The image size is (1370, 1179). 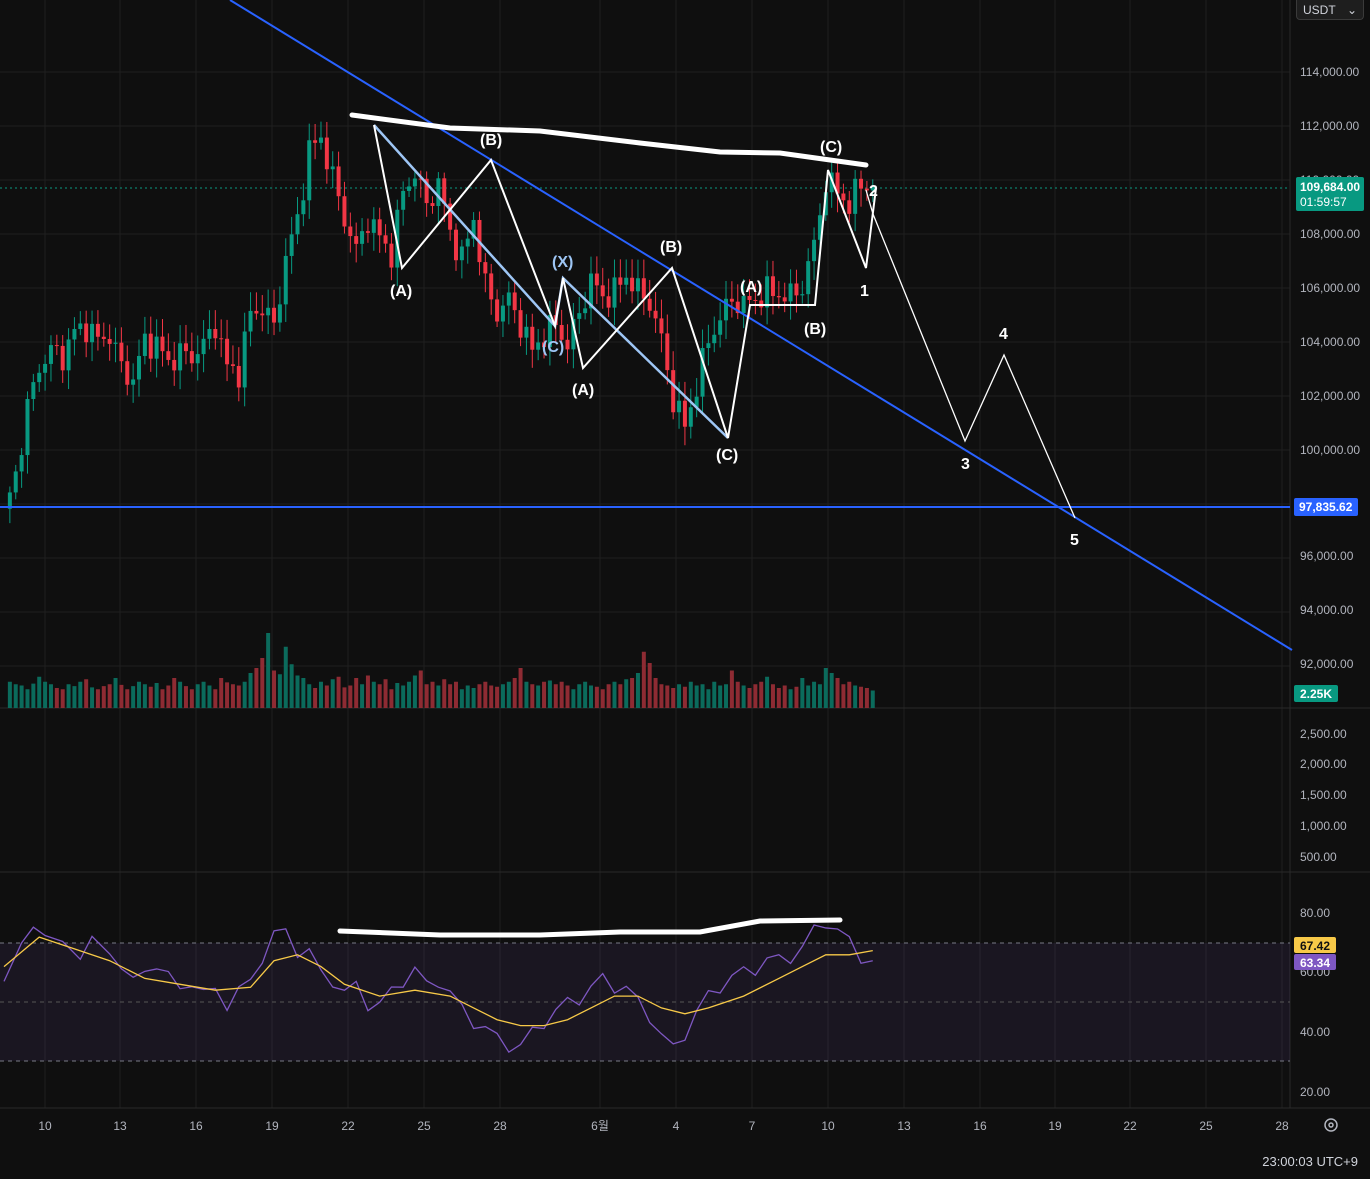 What do you see at coordinates (965, 464) in the screenshot?
I see `wave-label-3: 3` at bounding box center [965, 464].